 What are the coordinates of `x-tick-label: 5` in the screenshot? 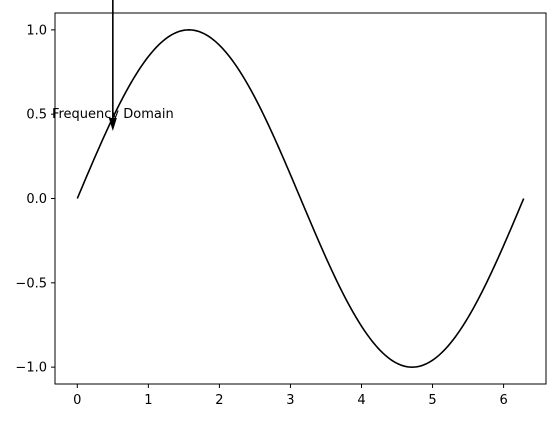 It's located at (432, 400).